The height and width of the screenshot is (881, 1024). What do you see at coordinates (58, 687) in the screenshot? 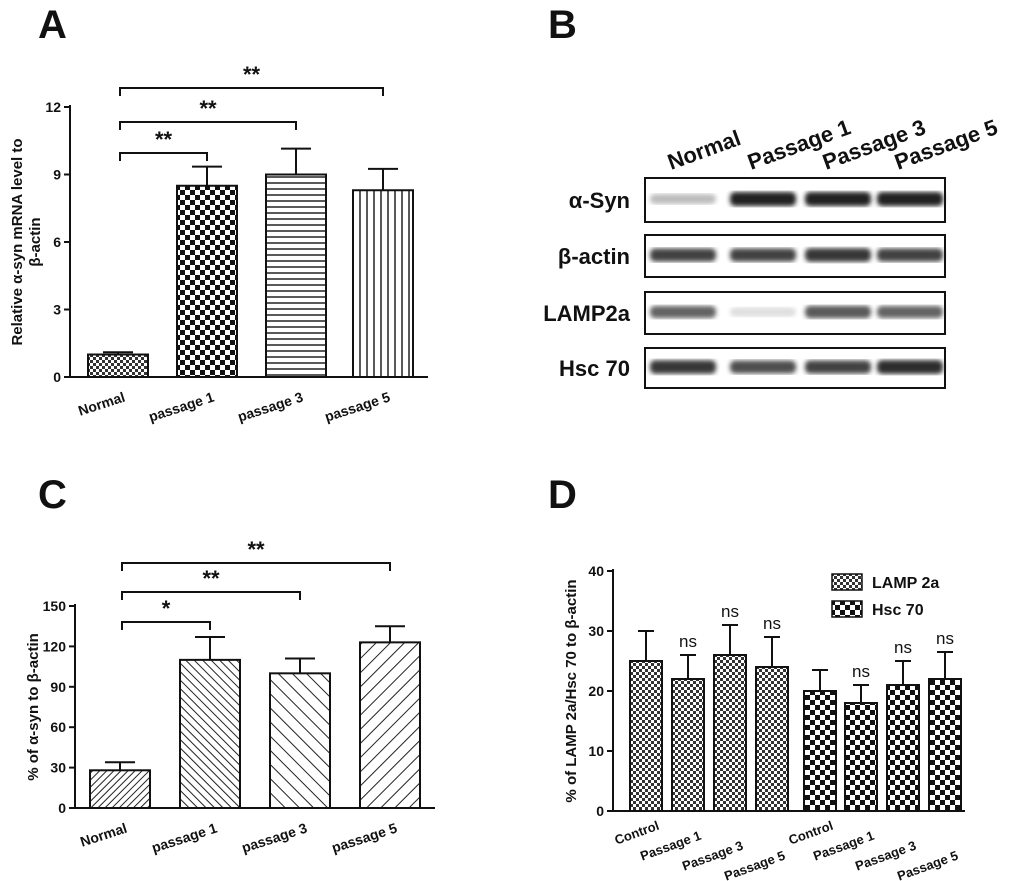
I see `y-tick-label: 90` at bounding box center [58, 687].